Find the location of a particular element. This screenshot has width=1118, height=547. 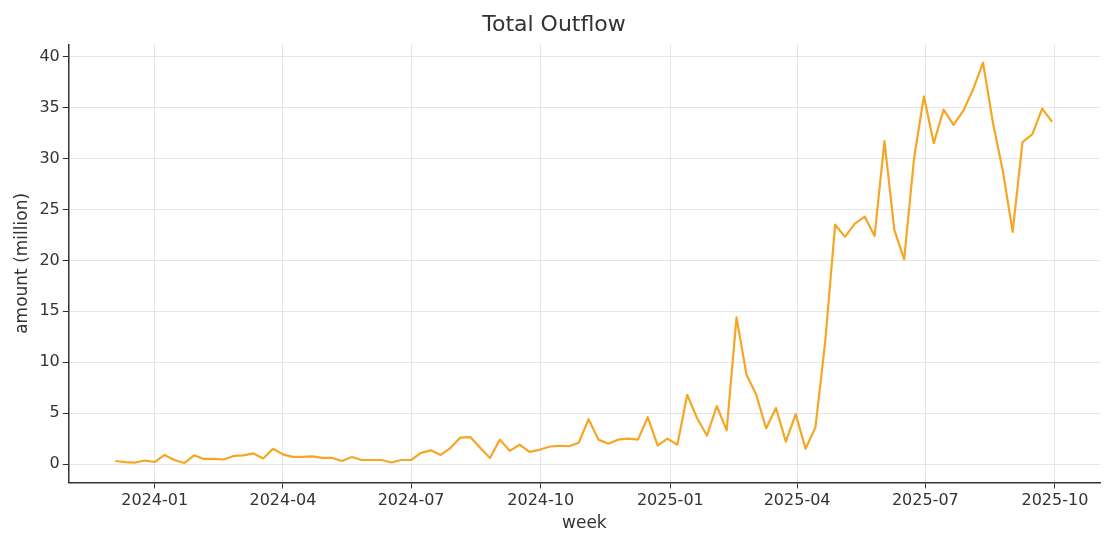

y-tick-label: 35 is located at coordinates (49, 106).